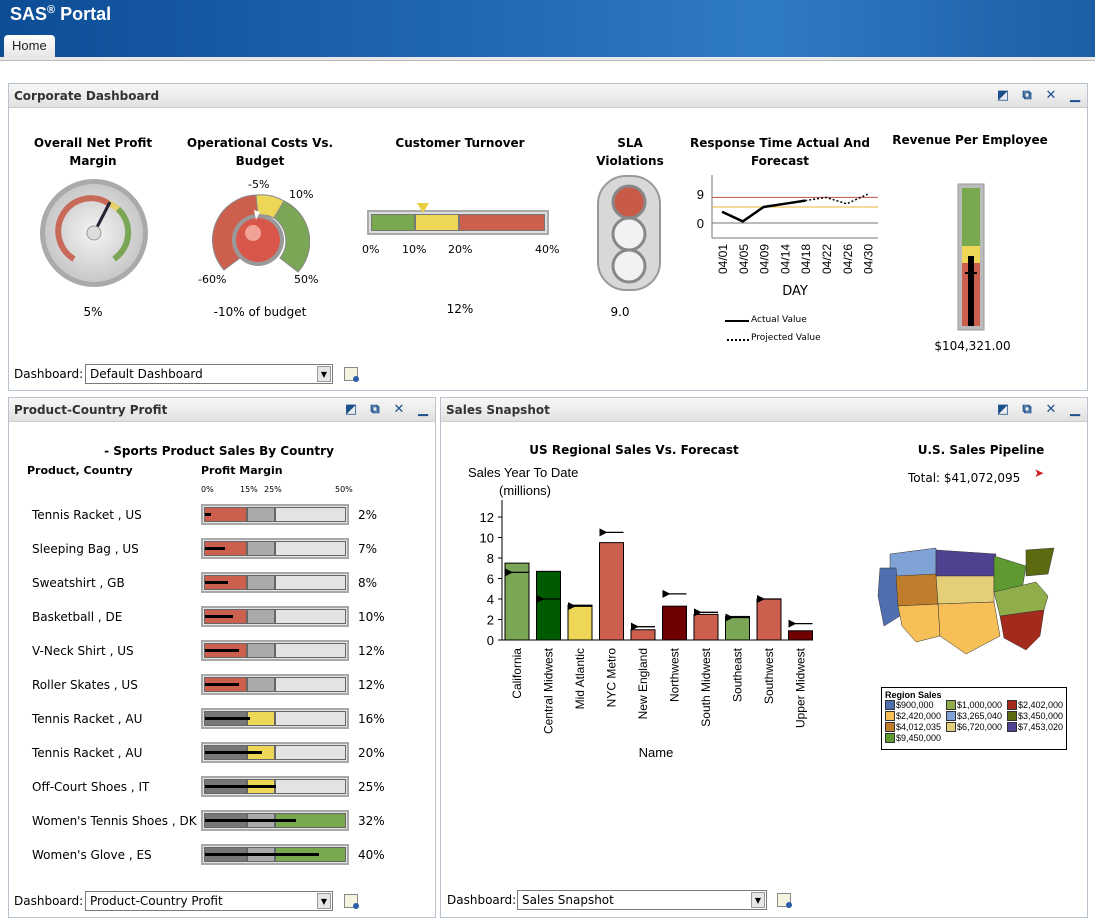 Image resolution: width=1095 pixels, height=920 pixels. Describe the element at coordinates (700, 223) in the screenshot. I see `y-tick-label: 0` at that location.